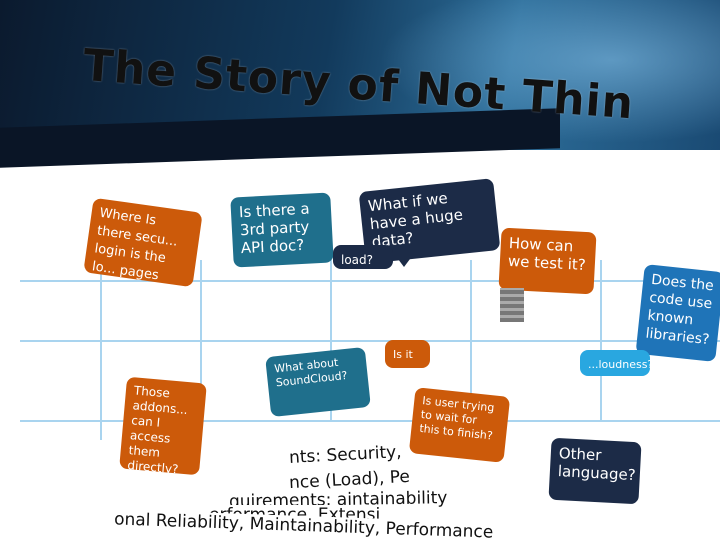 Image resolution: width=720 pixels, height=543 pixels. I want to click on question-bubble-other-language: Other language?, so click(595, 471).